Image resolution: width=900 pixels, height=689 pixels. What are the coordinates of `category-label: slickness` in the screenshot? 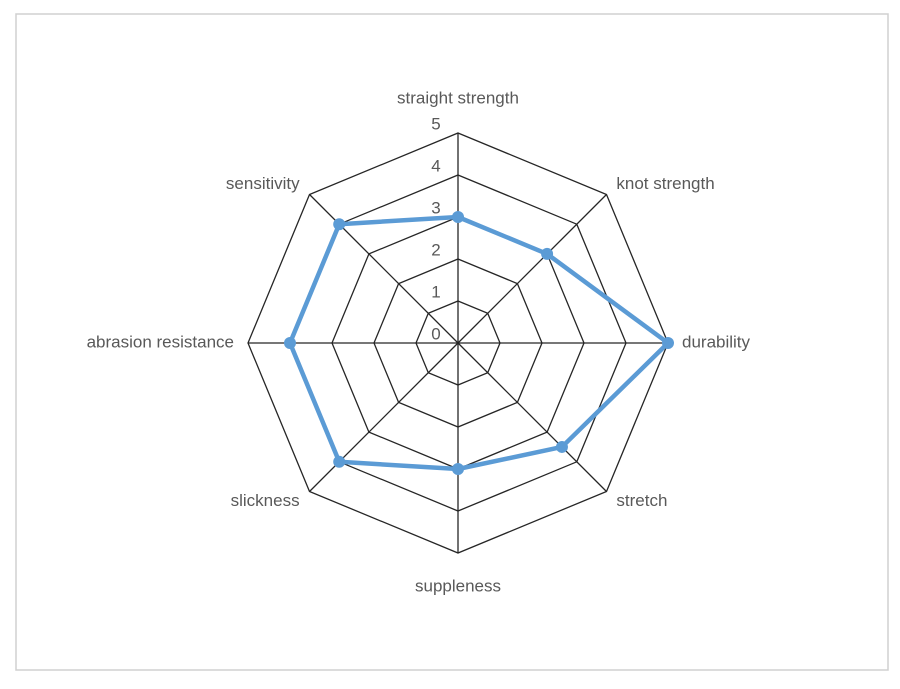 It's located at (265, 500).